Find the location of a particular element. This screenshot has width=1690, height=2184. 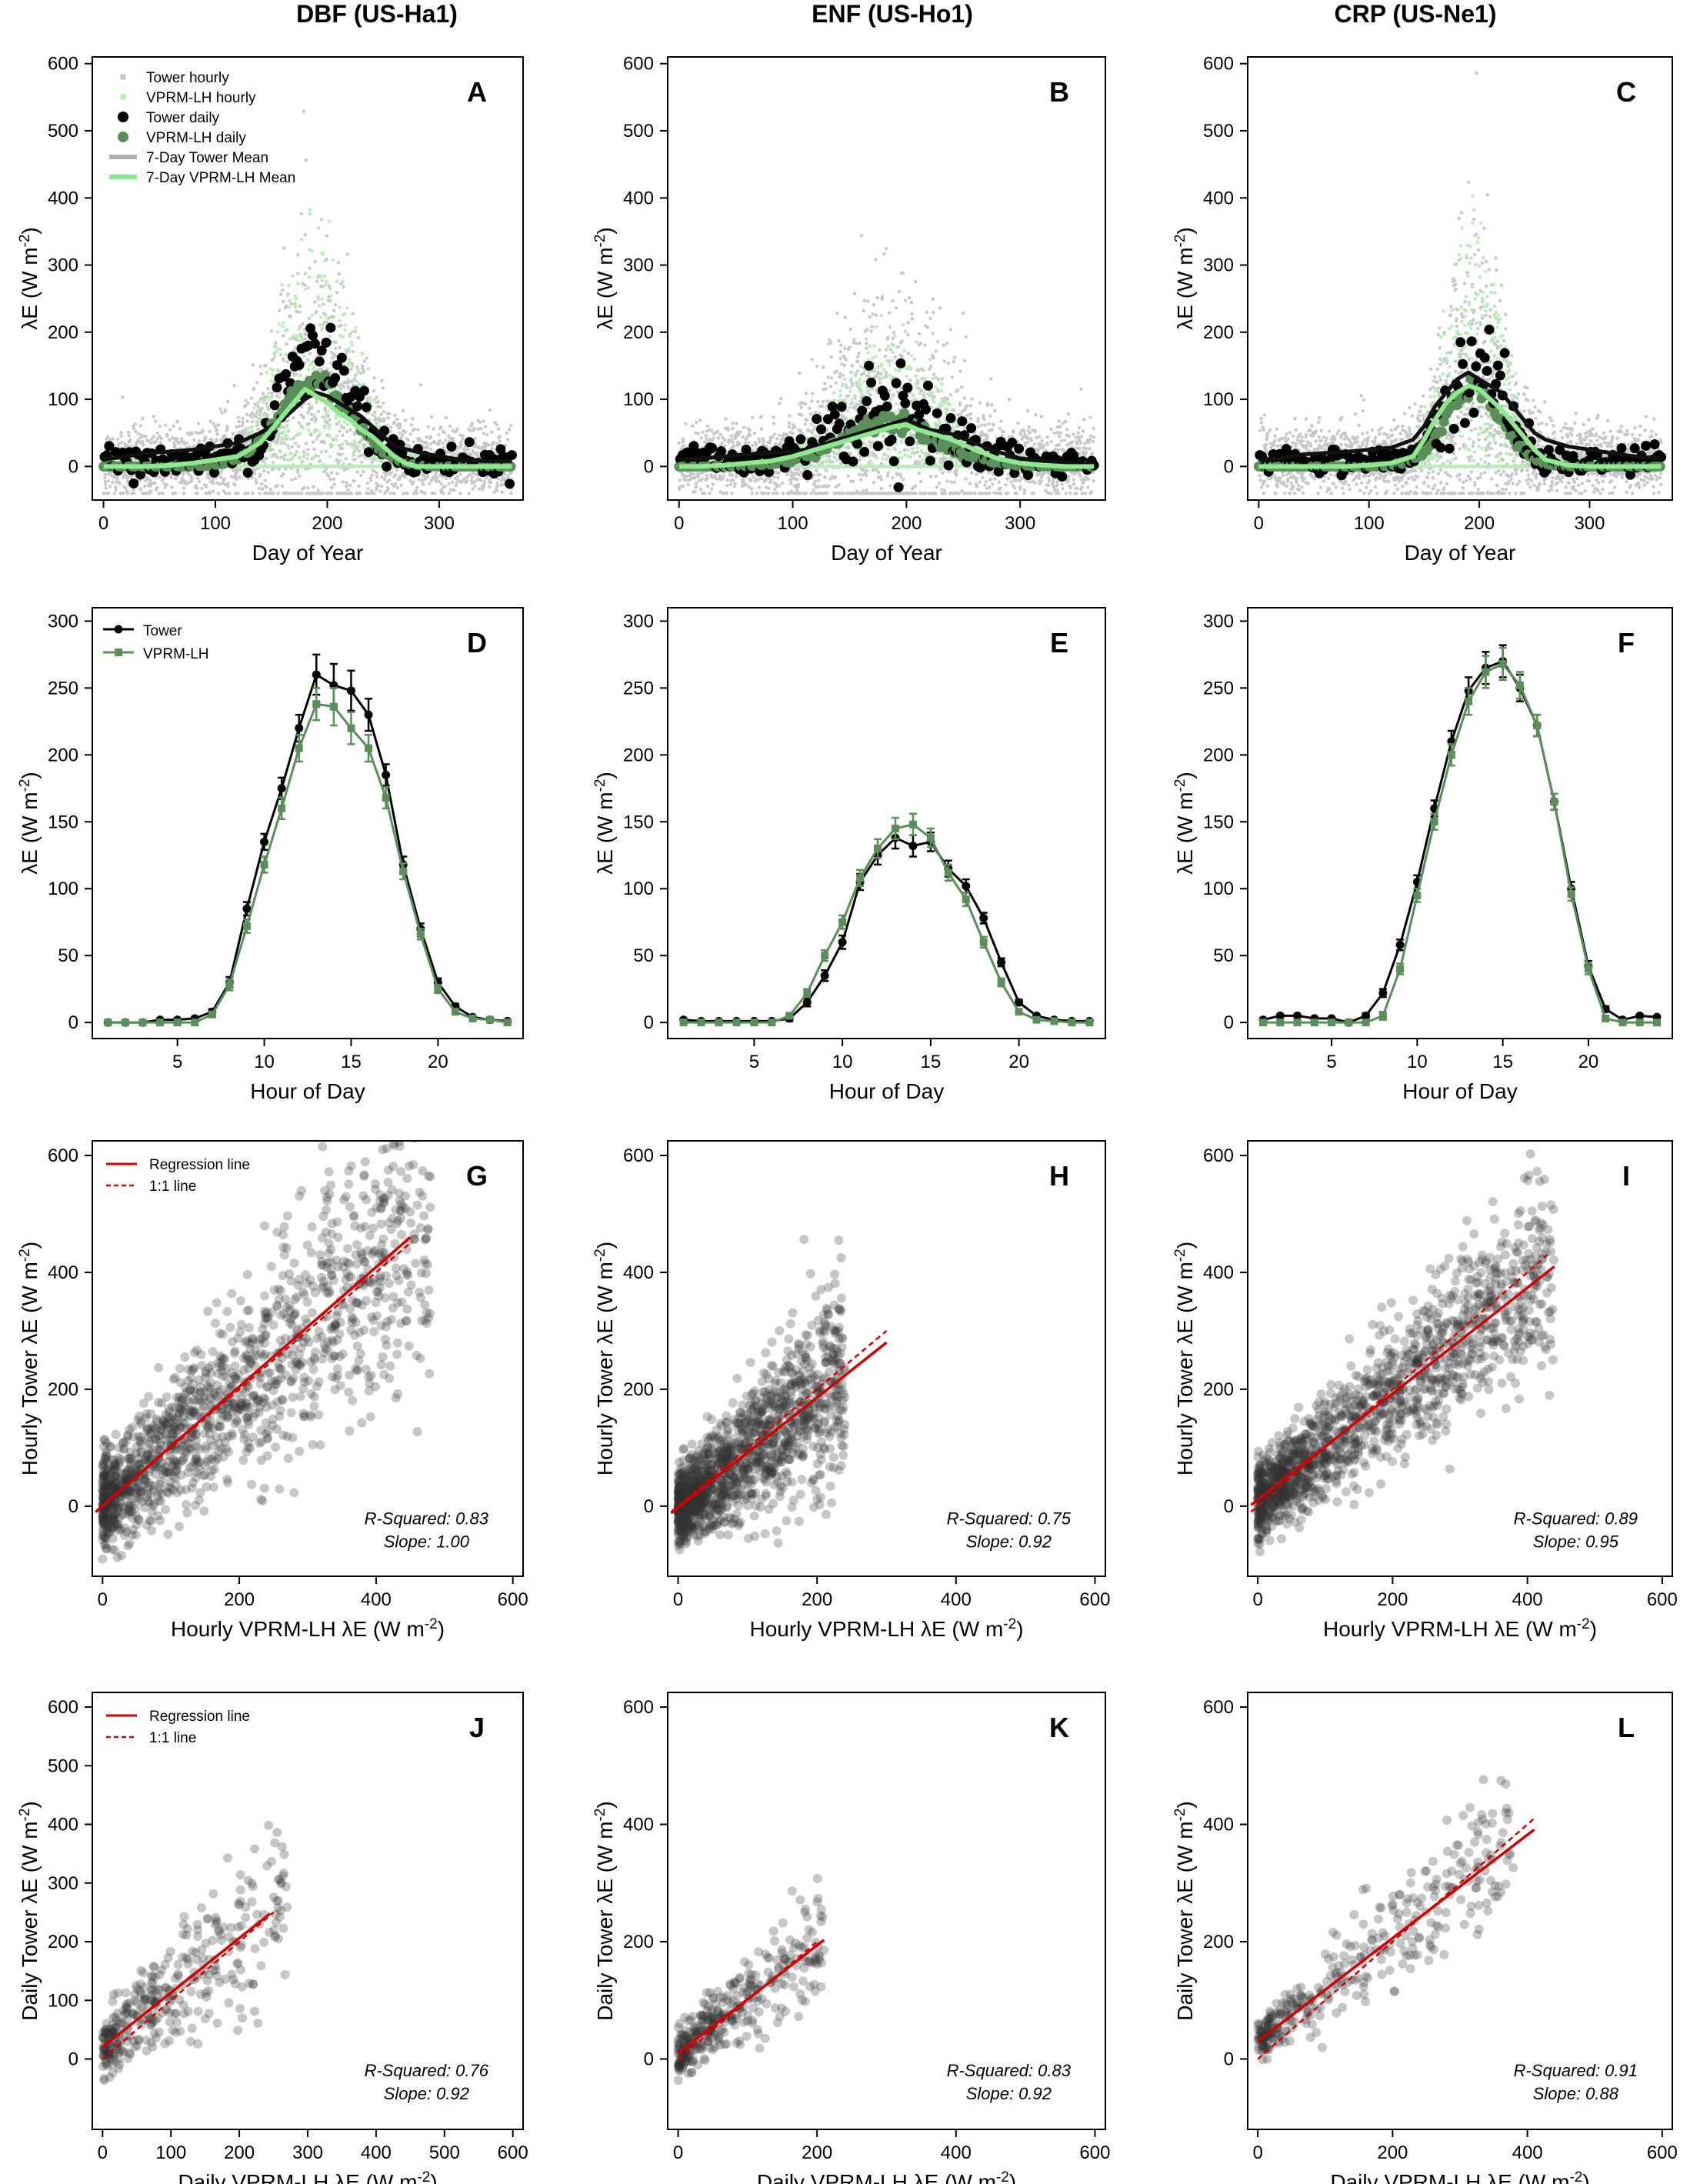

x-axis-title: Day of Year is located at coordinates (308, 553).